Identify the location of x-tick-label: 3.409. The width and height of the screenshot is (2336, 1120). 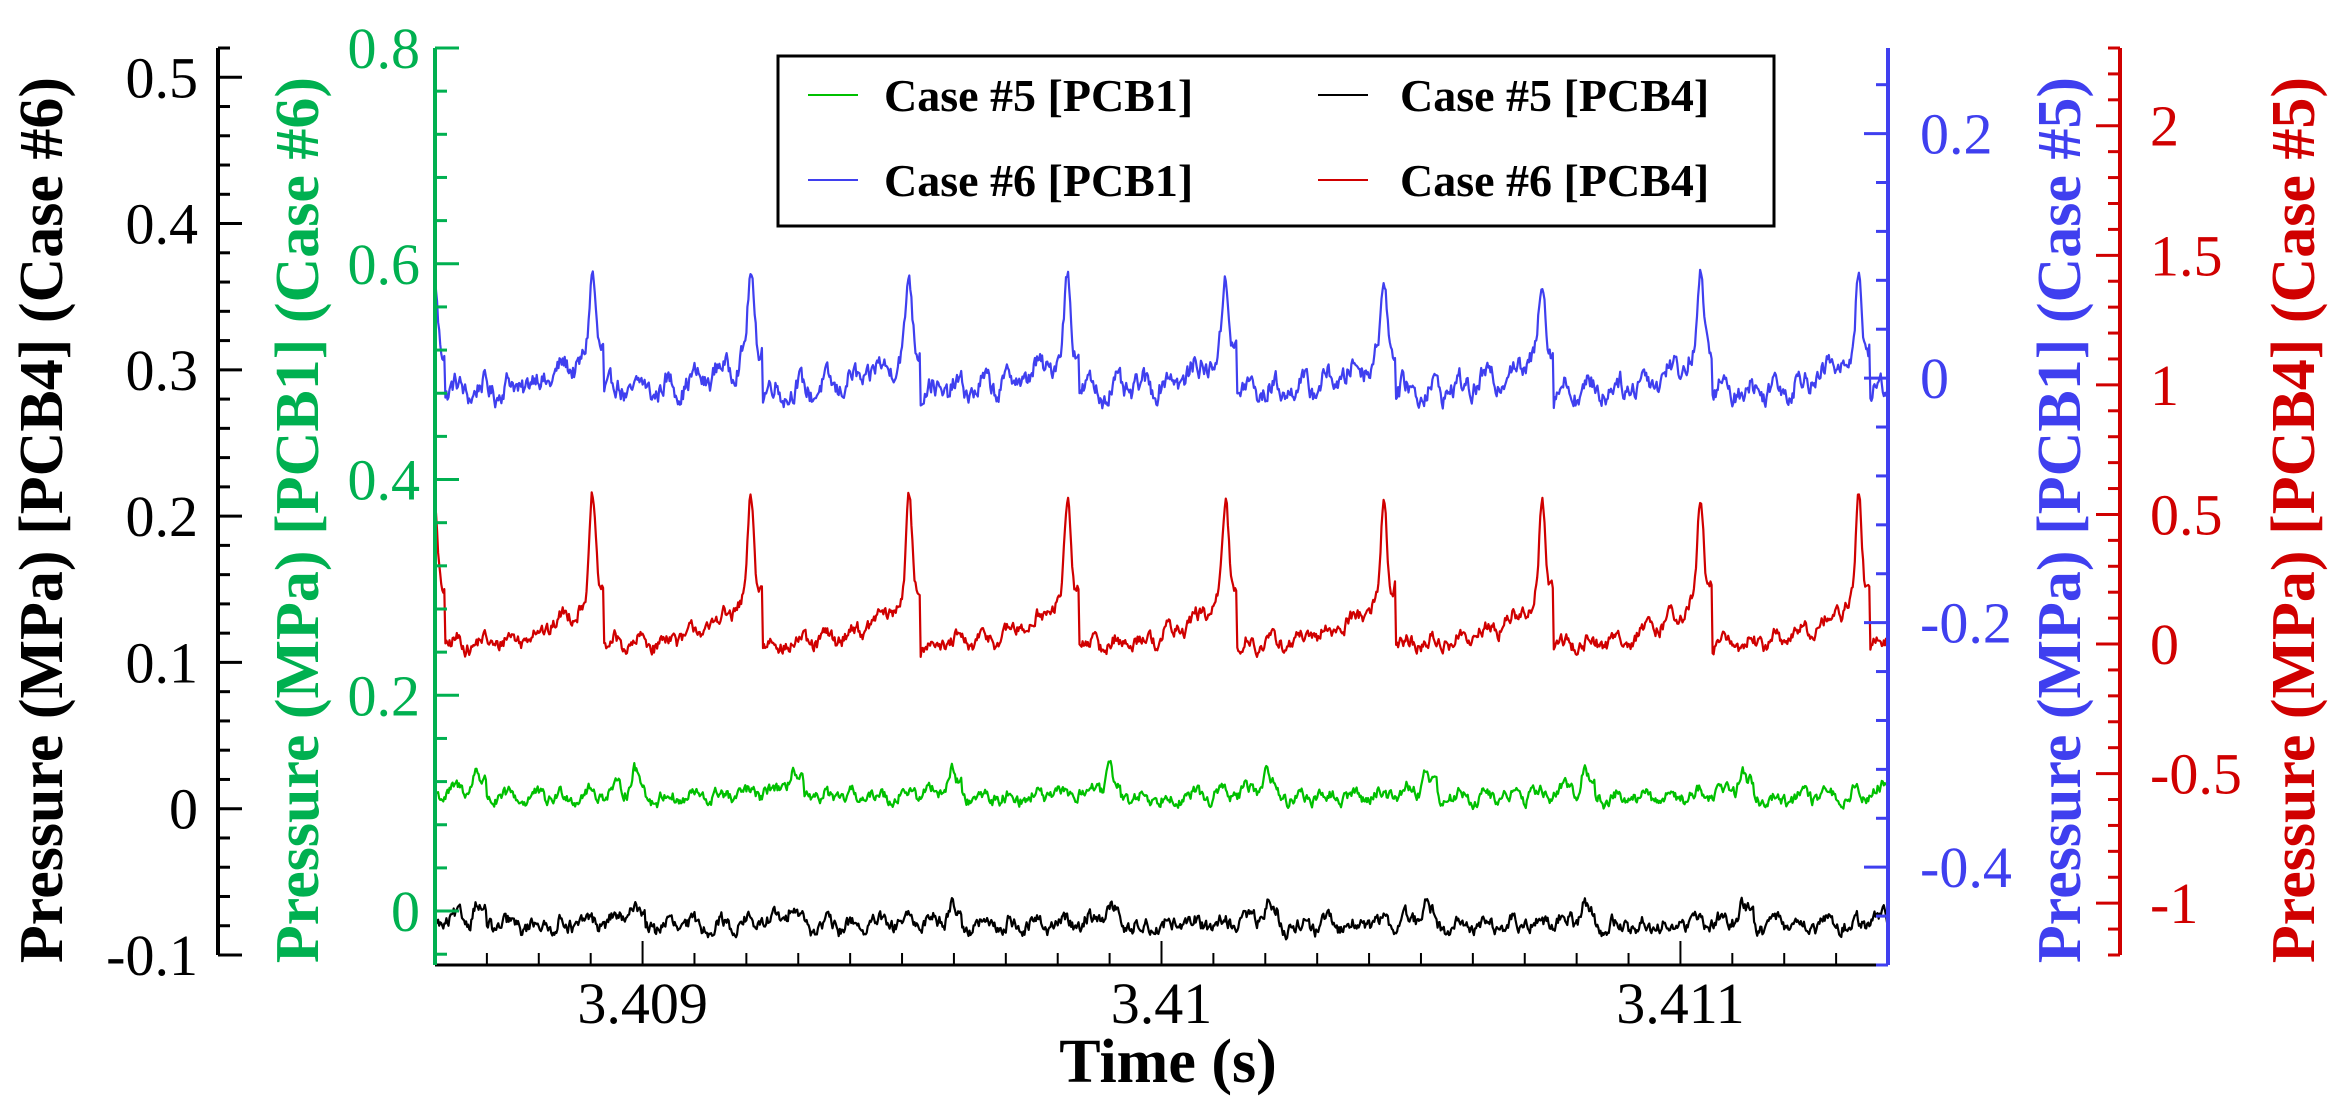
(642, 1003).